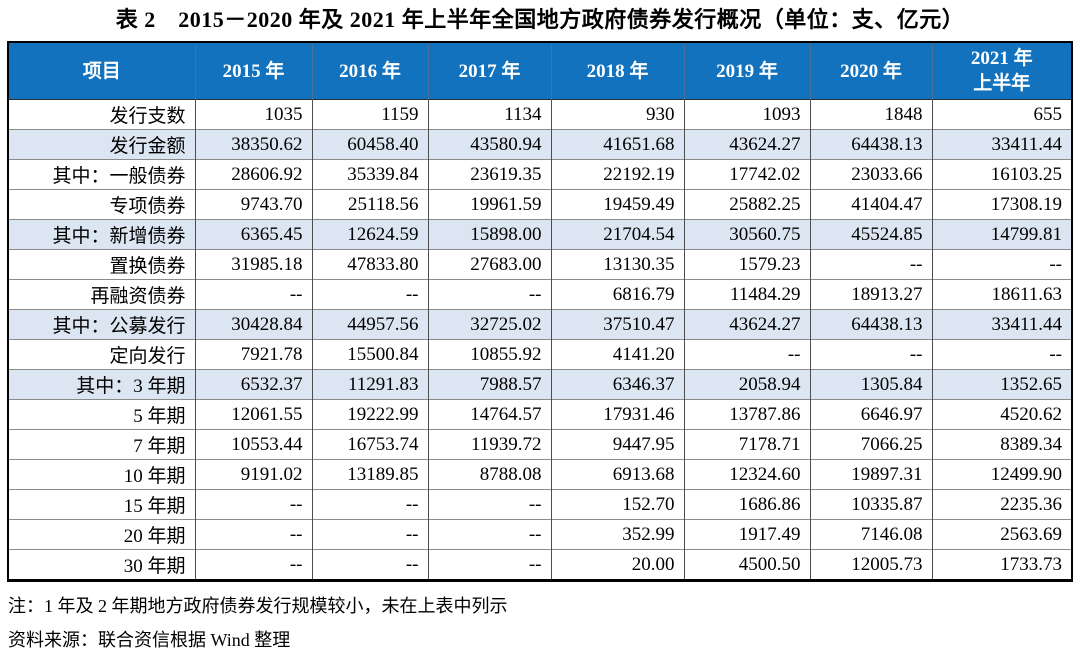 This screenshot has height=671, width=1080. Describe the element at coordinates (870, 474) in the screenshot. I see `value-cell: 19897.31` at that location.